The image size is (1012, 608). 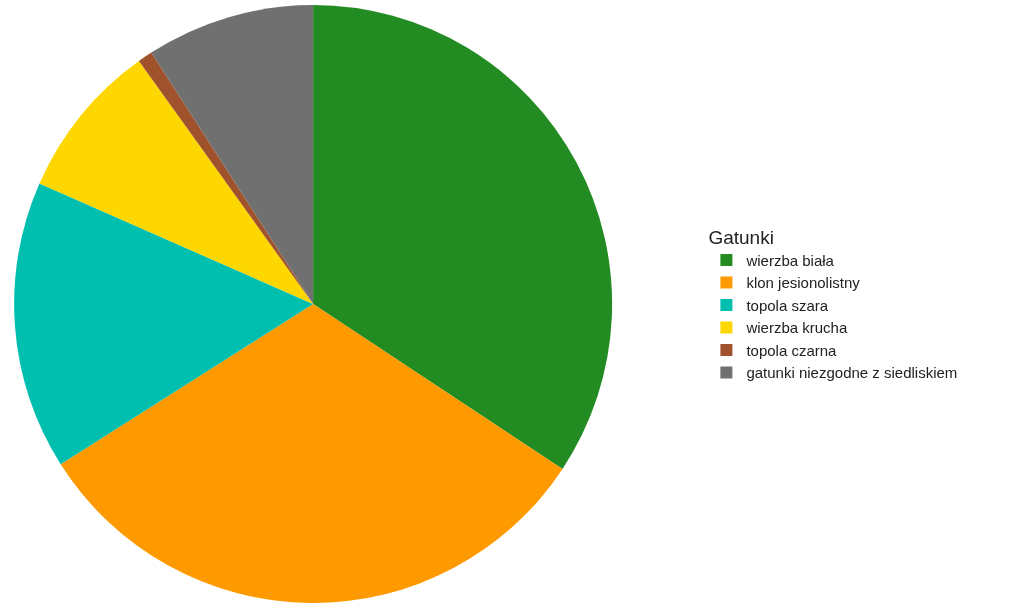 I want to click on legend-label: klon jesionolistny, so click(x=803, y=283).